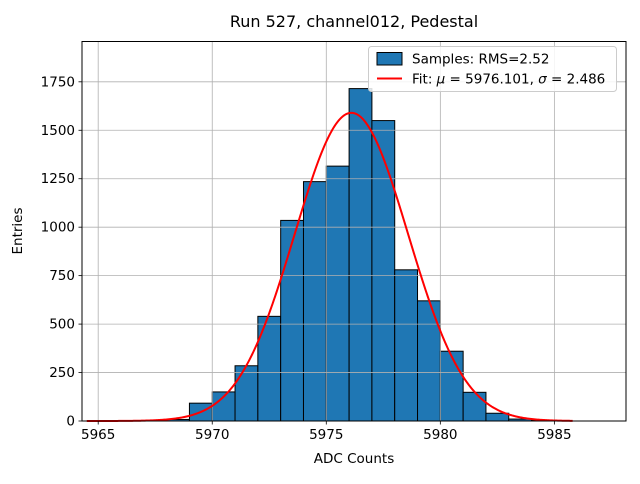 This screenshot has width=640, height=484. I want to click on x-tick-label: 5985, so click(554, 435).